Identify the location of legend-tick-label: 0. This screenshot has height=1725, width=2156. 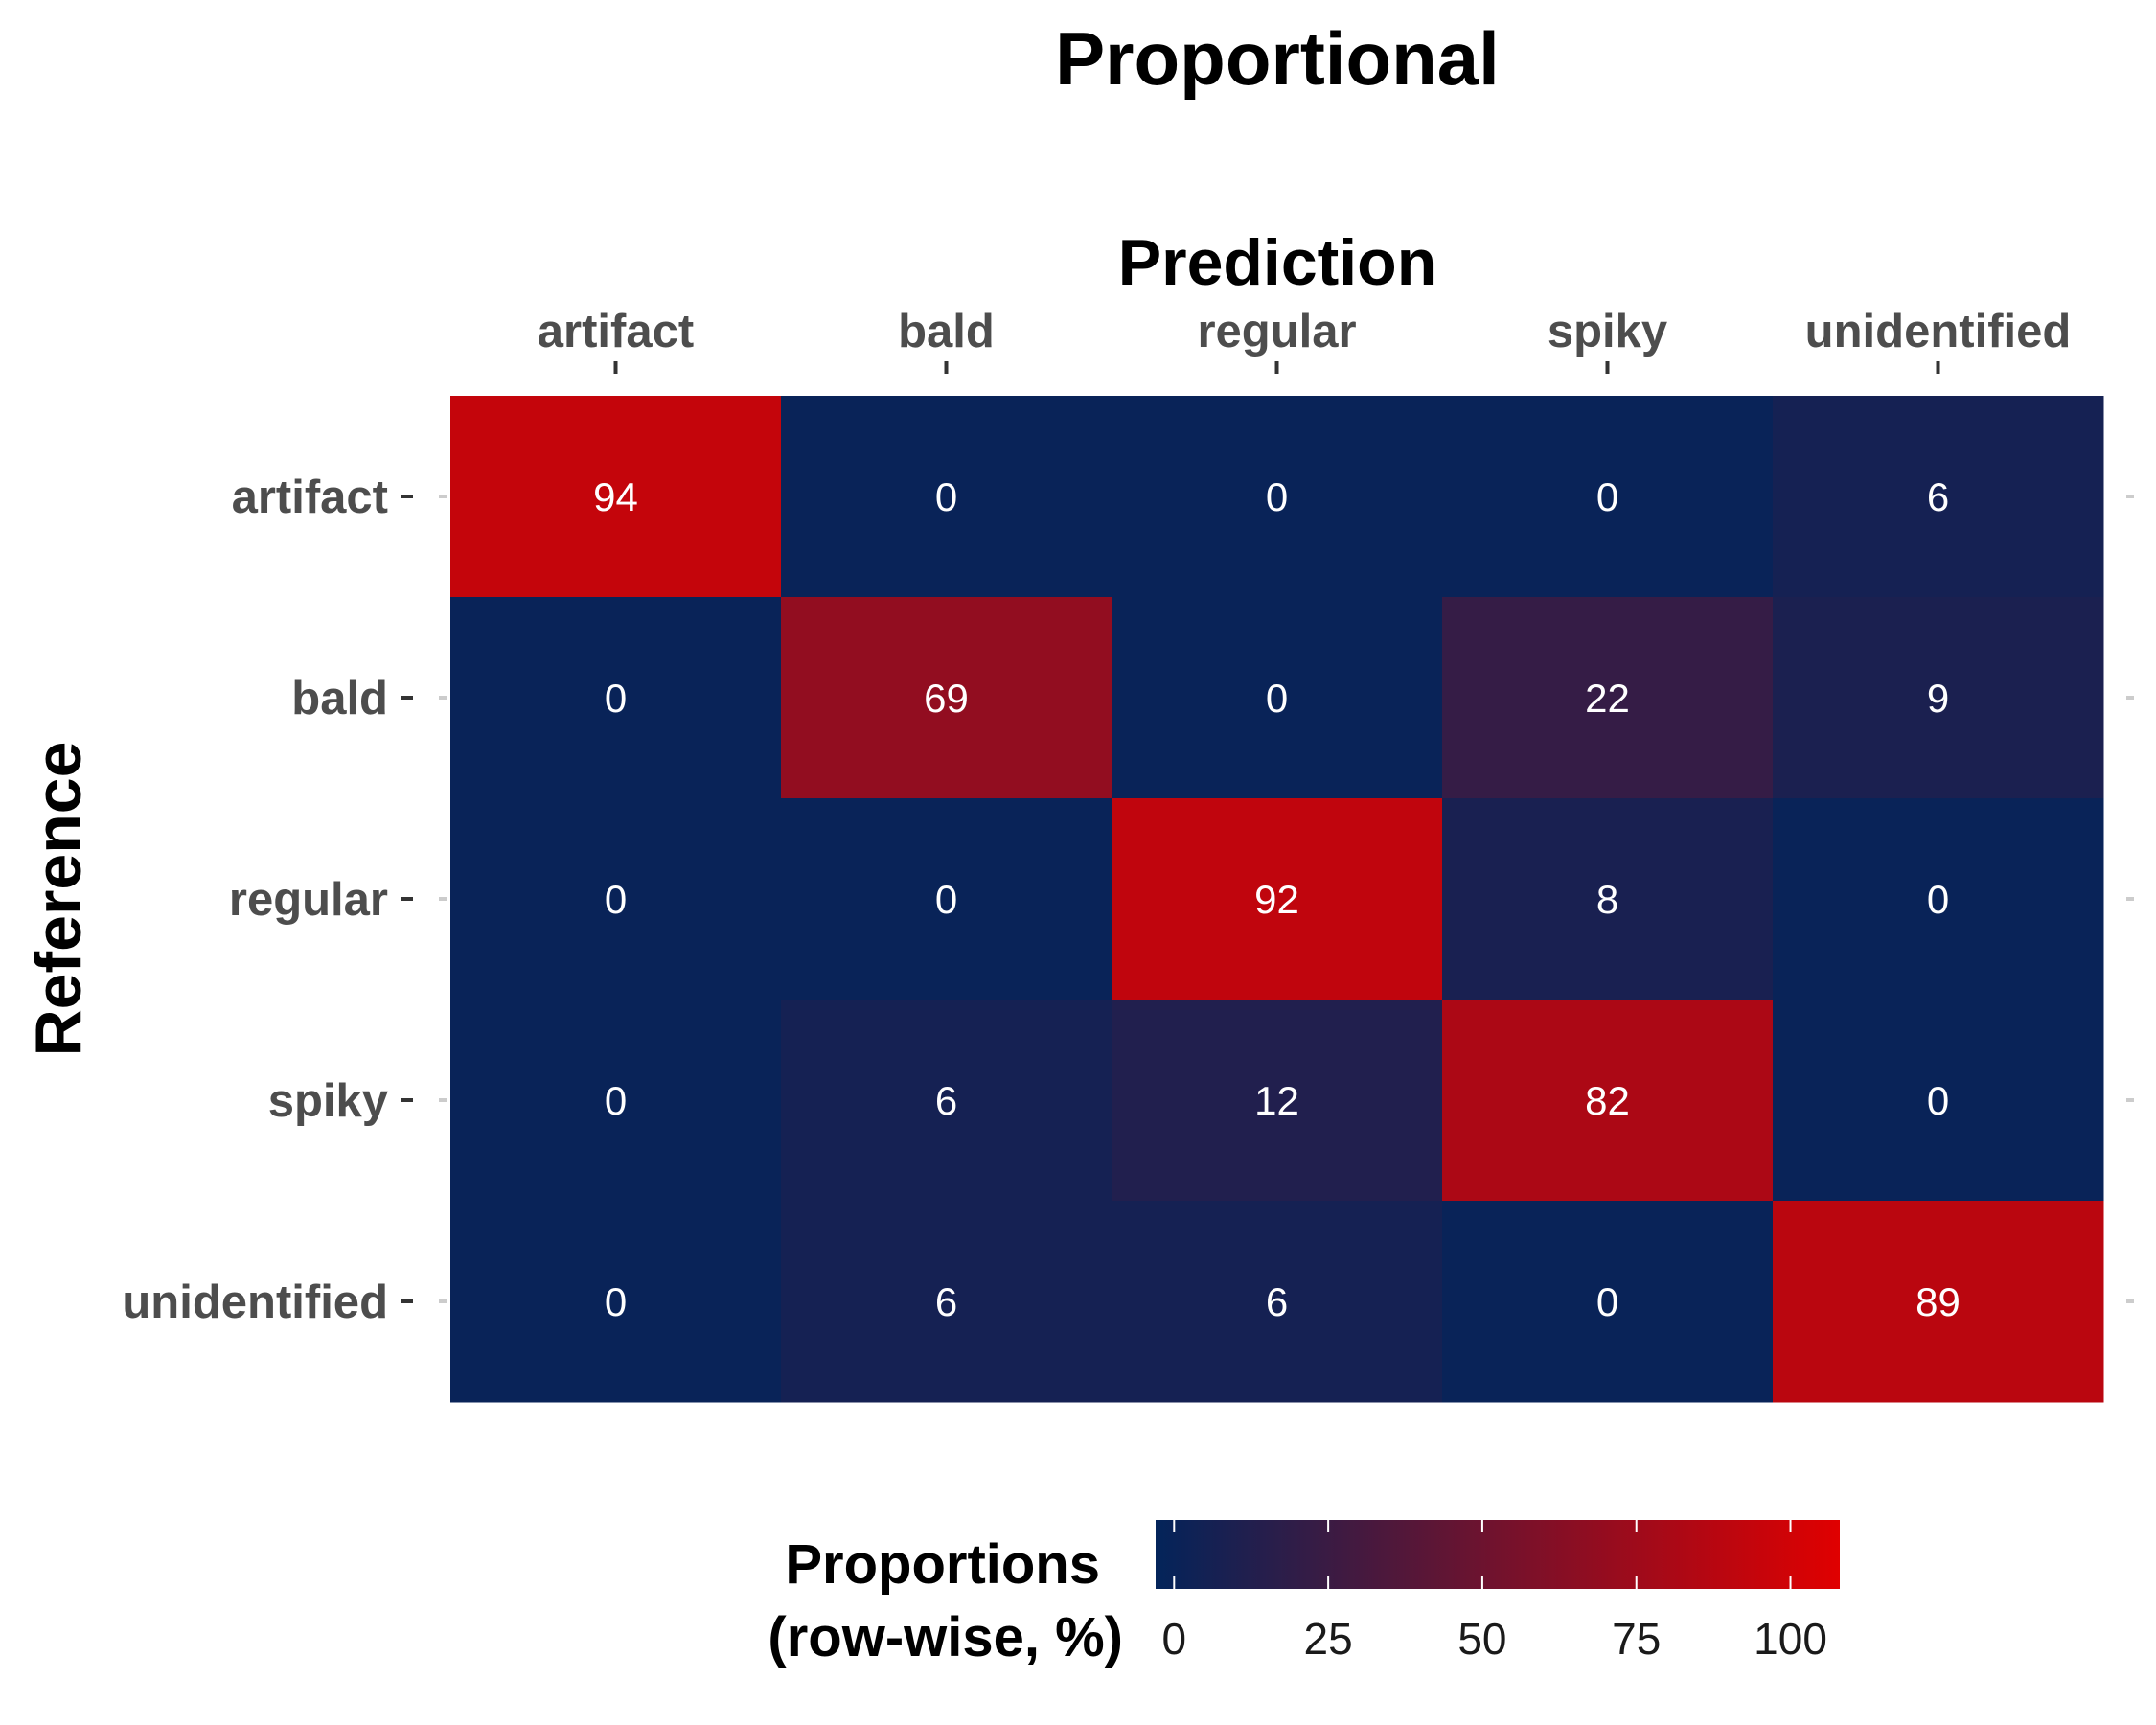
(1174, 1639).